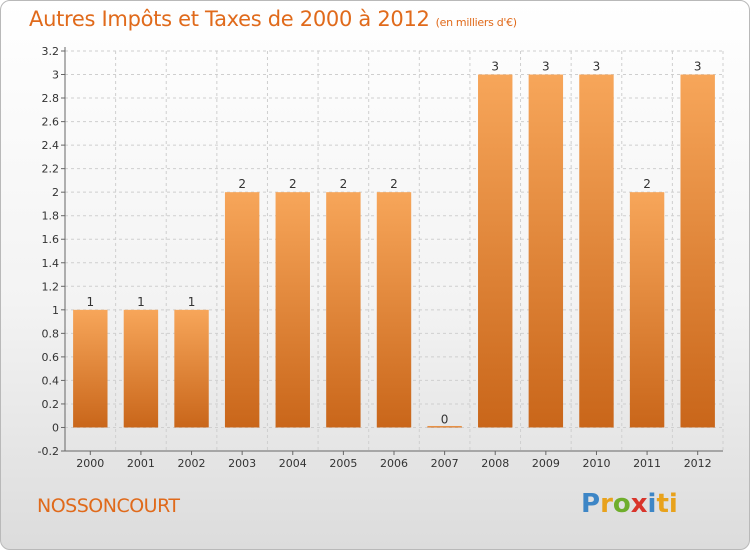  What do you see at coordinates (51, 357) in the screenshot?
I see `y-tick-label: 0.6` at bounding box center [51, 357].